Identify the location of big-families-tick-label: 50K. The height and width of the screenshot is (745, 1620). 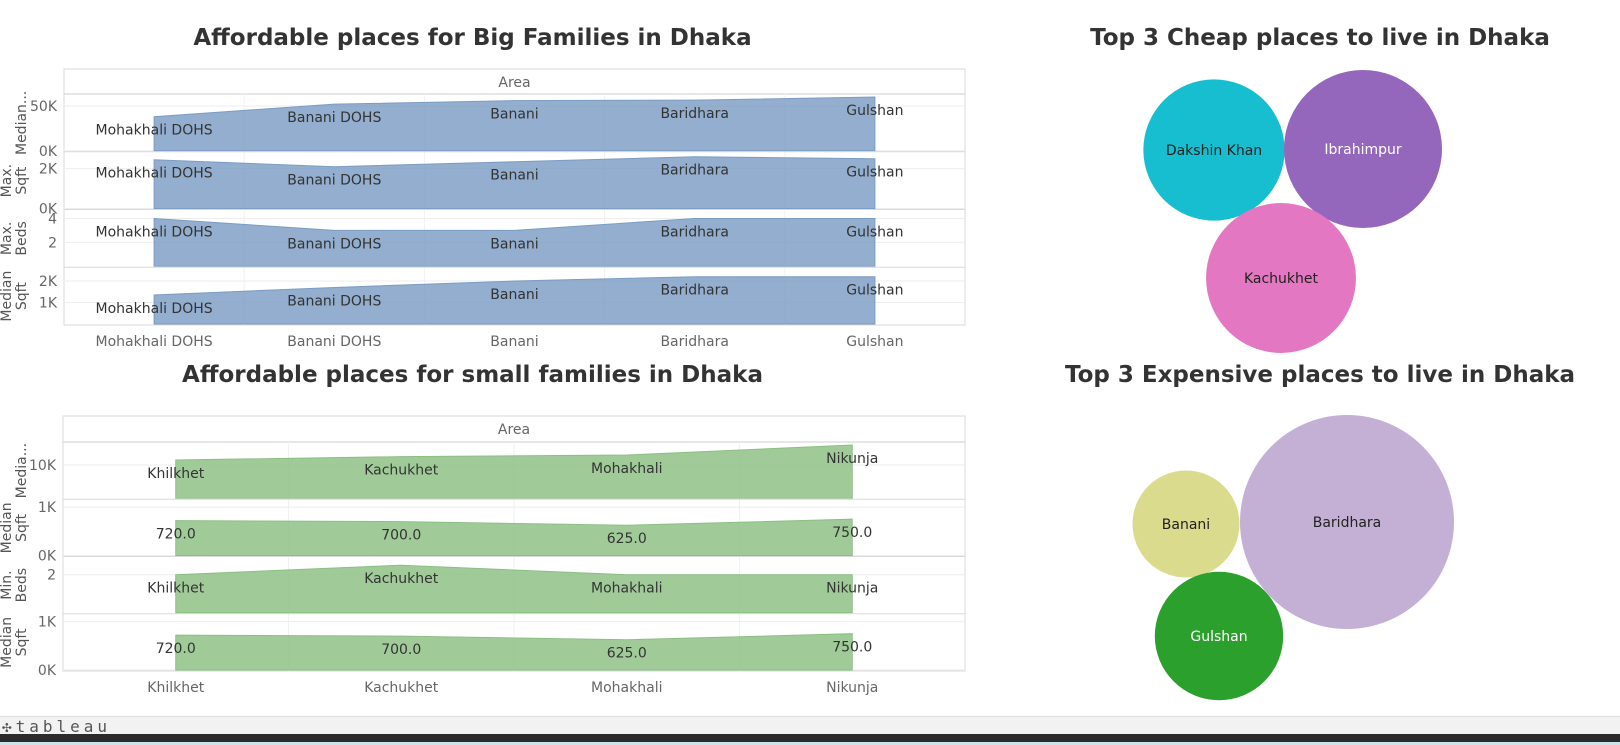
(44, 107).